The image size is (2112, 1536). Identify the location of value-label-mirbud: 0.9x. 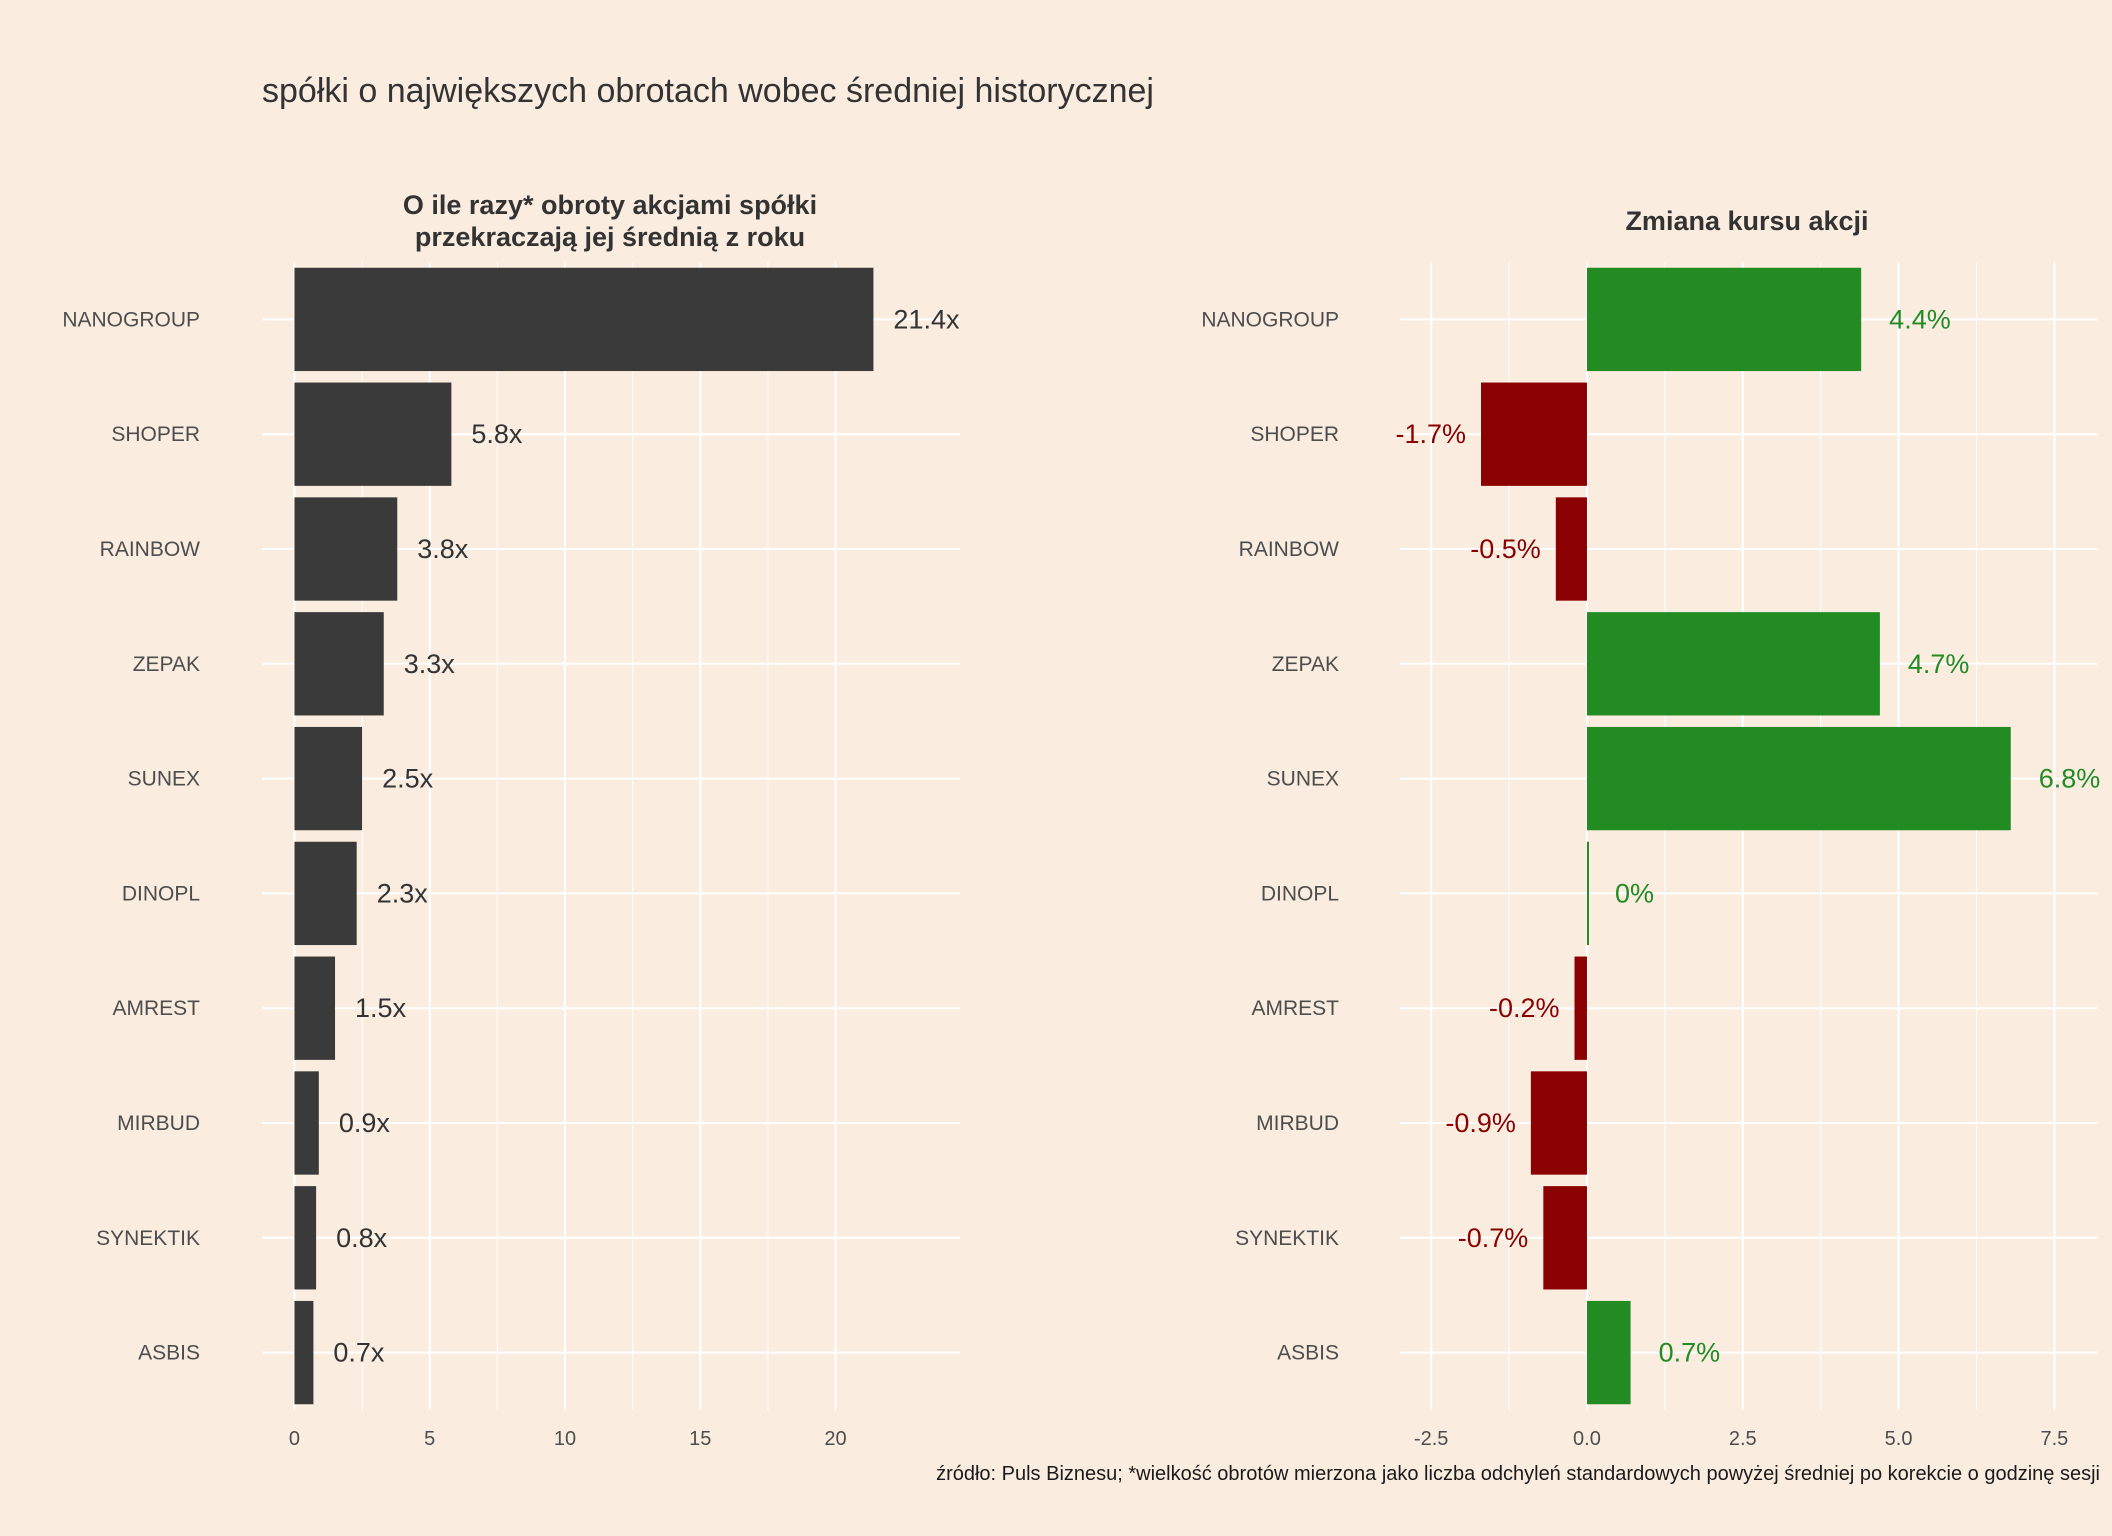
(365, 1123).